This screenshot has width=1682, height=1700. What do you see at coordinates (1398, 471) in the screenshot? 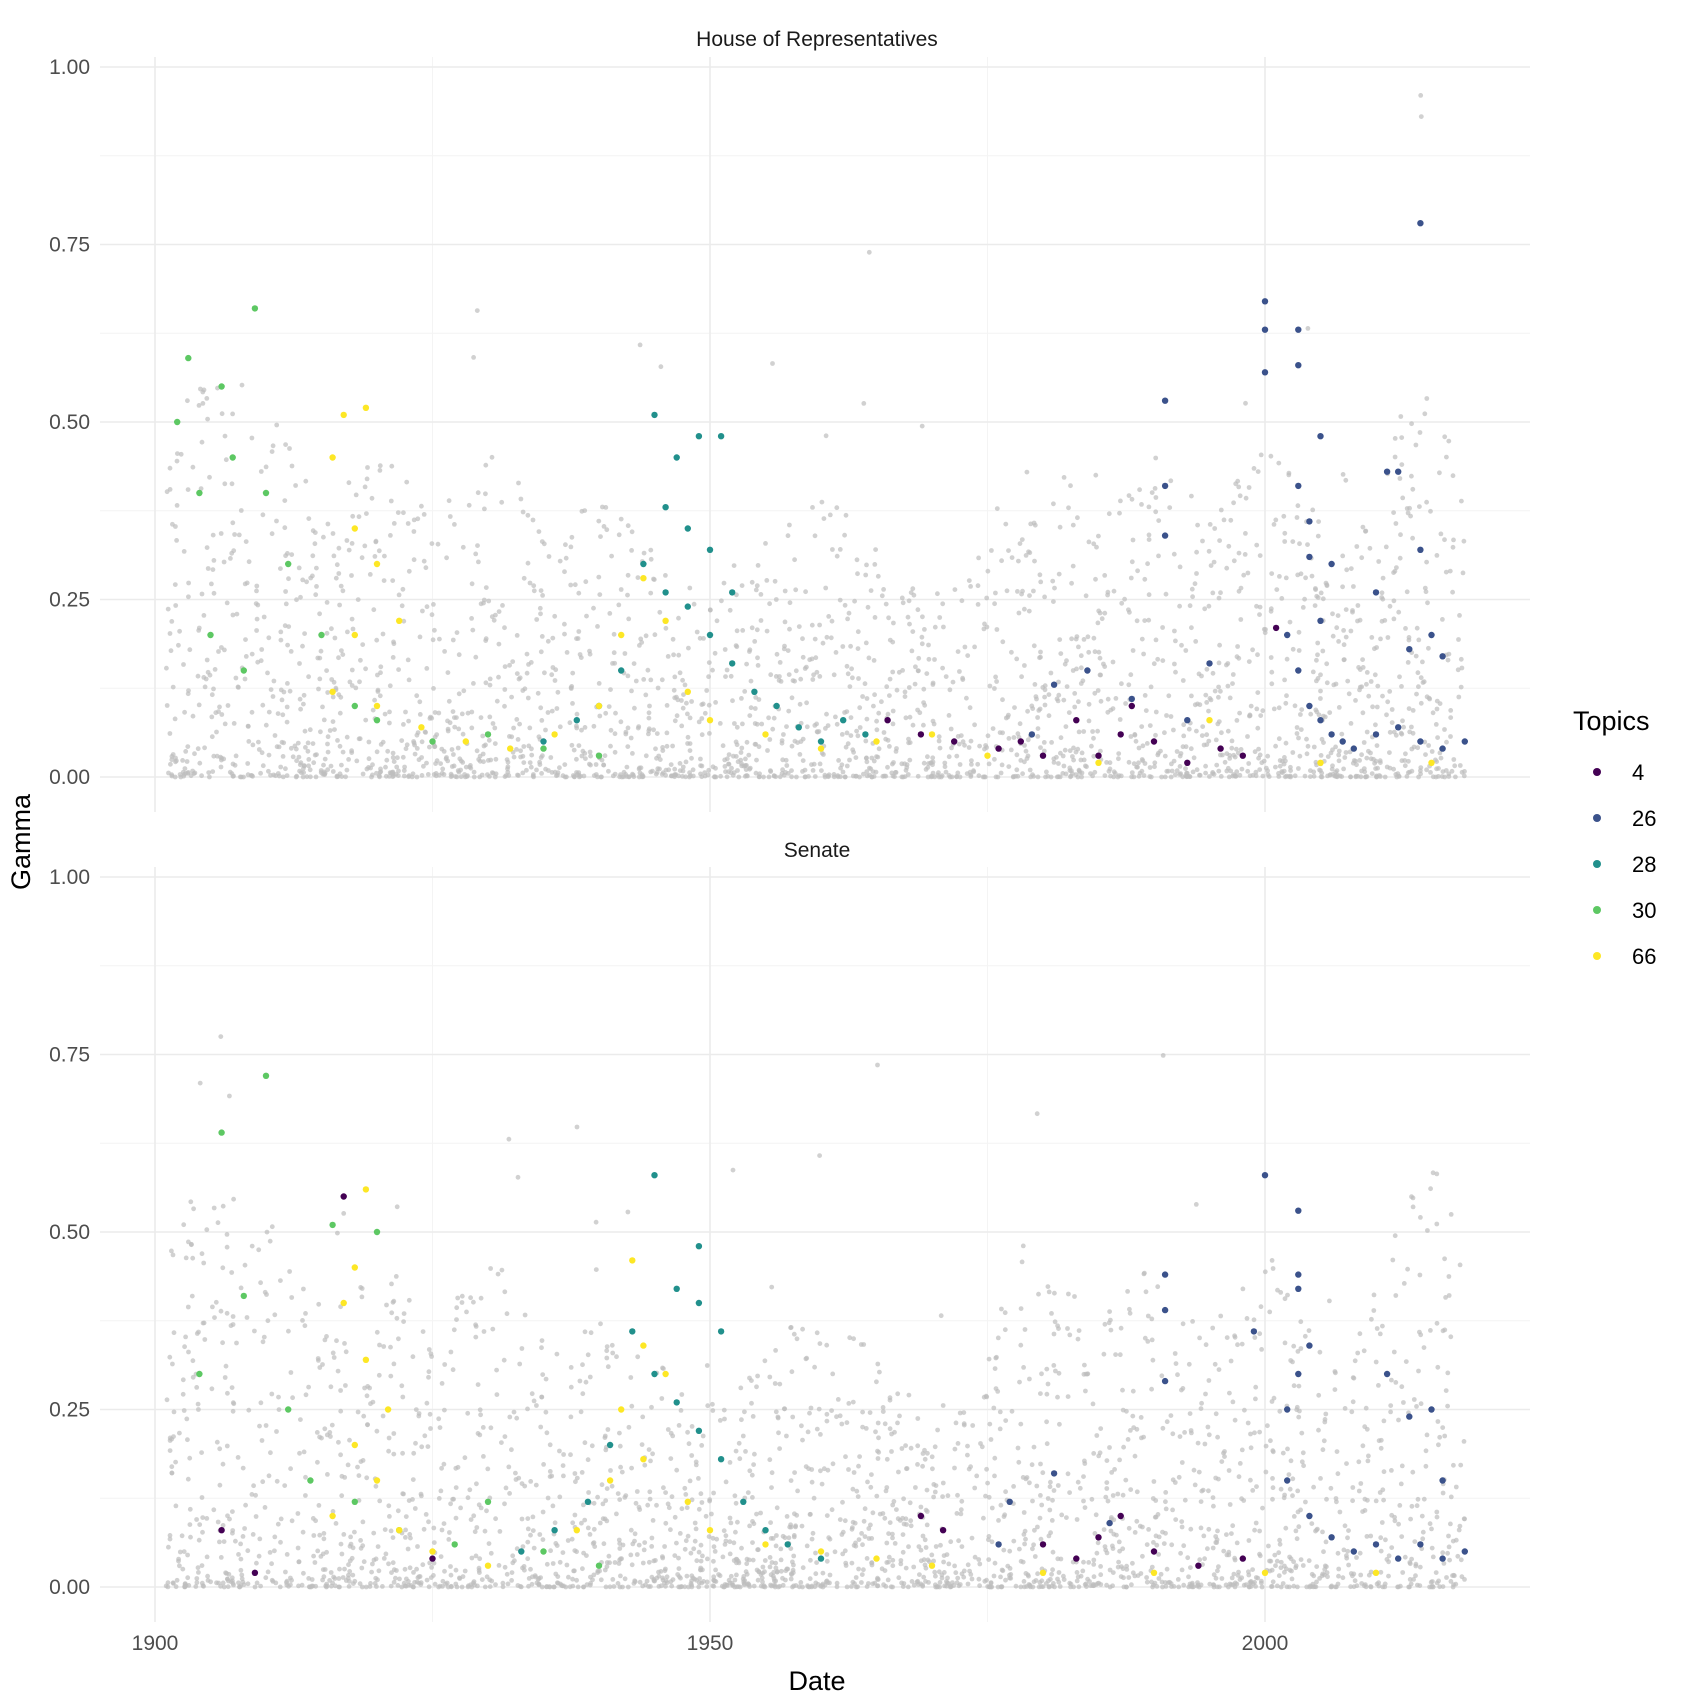
I see `topic-26-point` at bounding box center [1398, 471].